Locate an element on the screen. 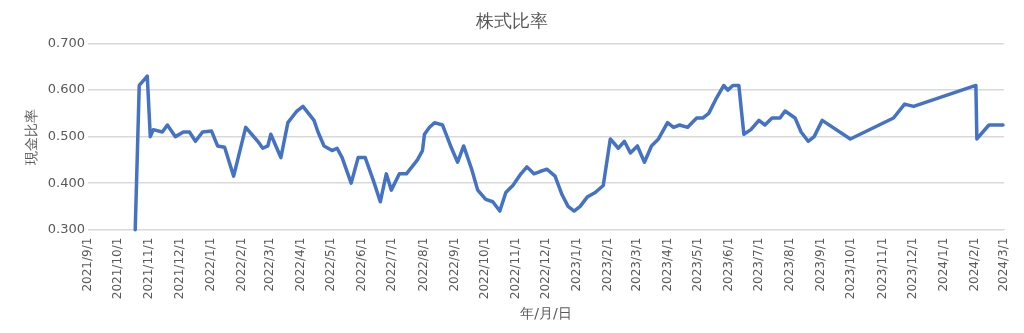 Image resolution: width=1024 pixels, height=333 pixels. x-tick-label: 2023/7/1 is located at coordinates (758, 264).